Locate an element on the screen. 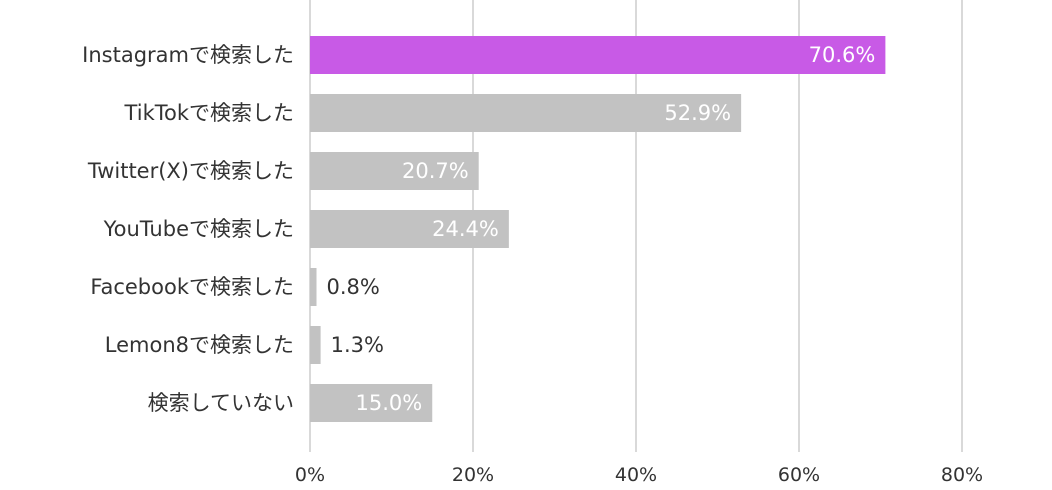 Image resolution: width=1052 pixels, height=490 pixels. category-label: 検索していない is located at coordinates (221, 403).